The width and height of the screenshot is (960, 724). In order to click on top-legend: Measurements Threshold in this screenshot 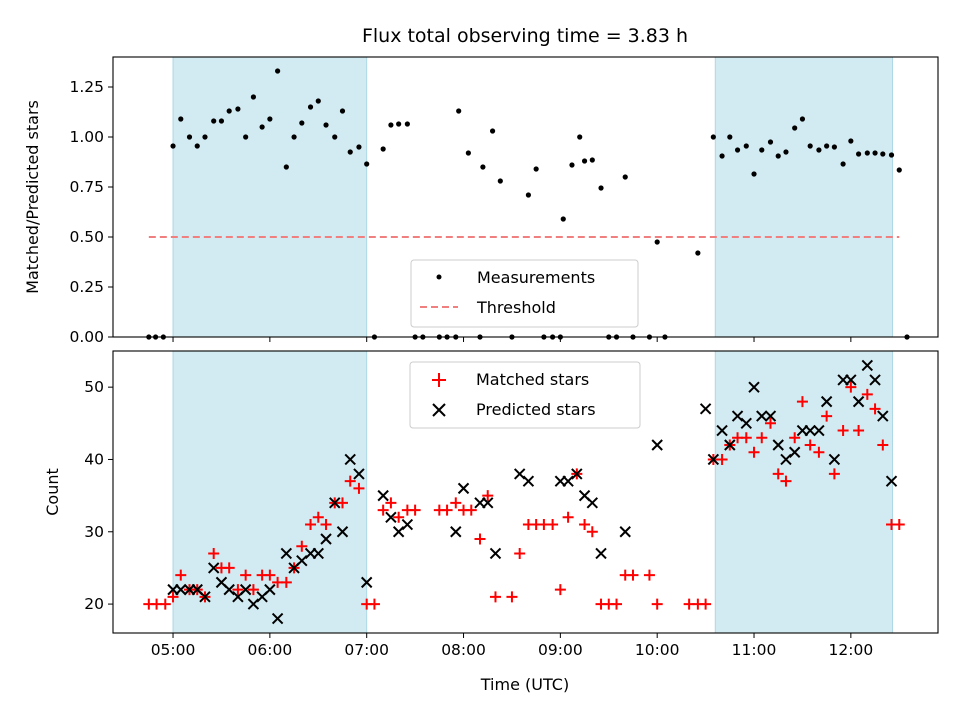, I will do `click(524, 293)`.